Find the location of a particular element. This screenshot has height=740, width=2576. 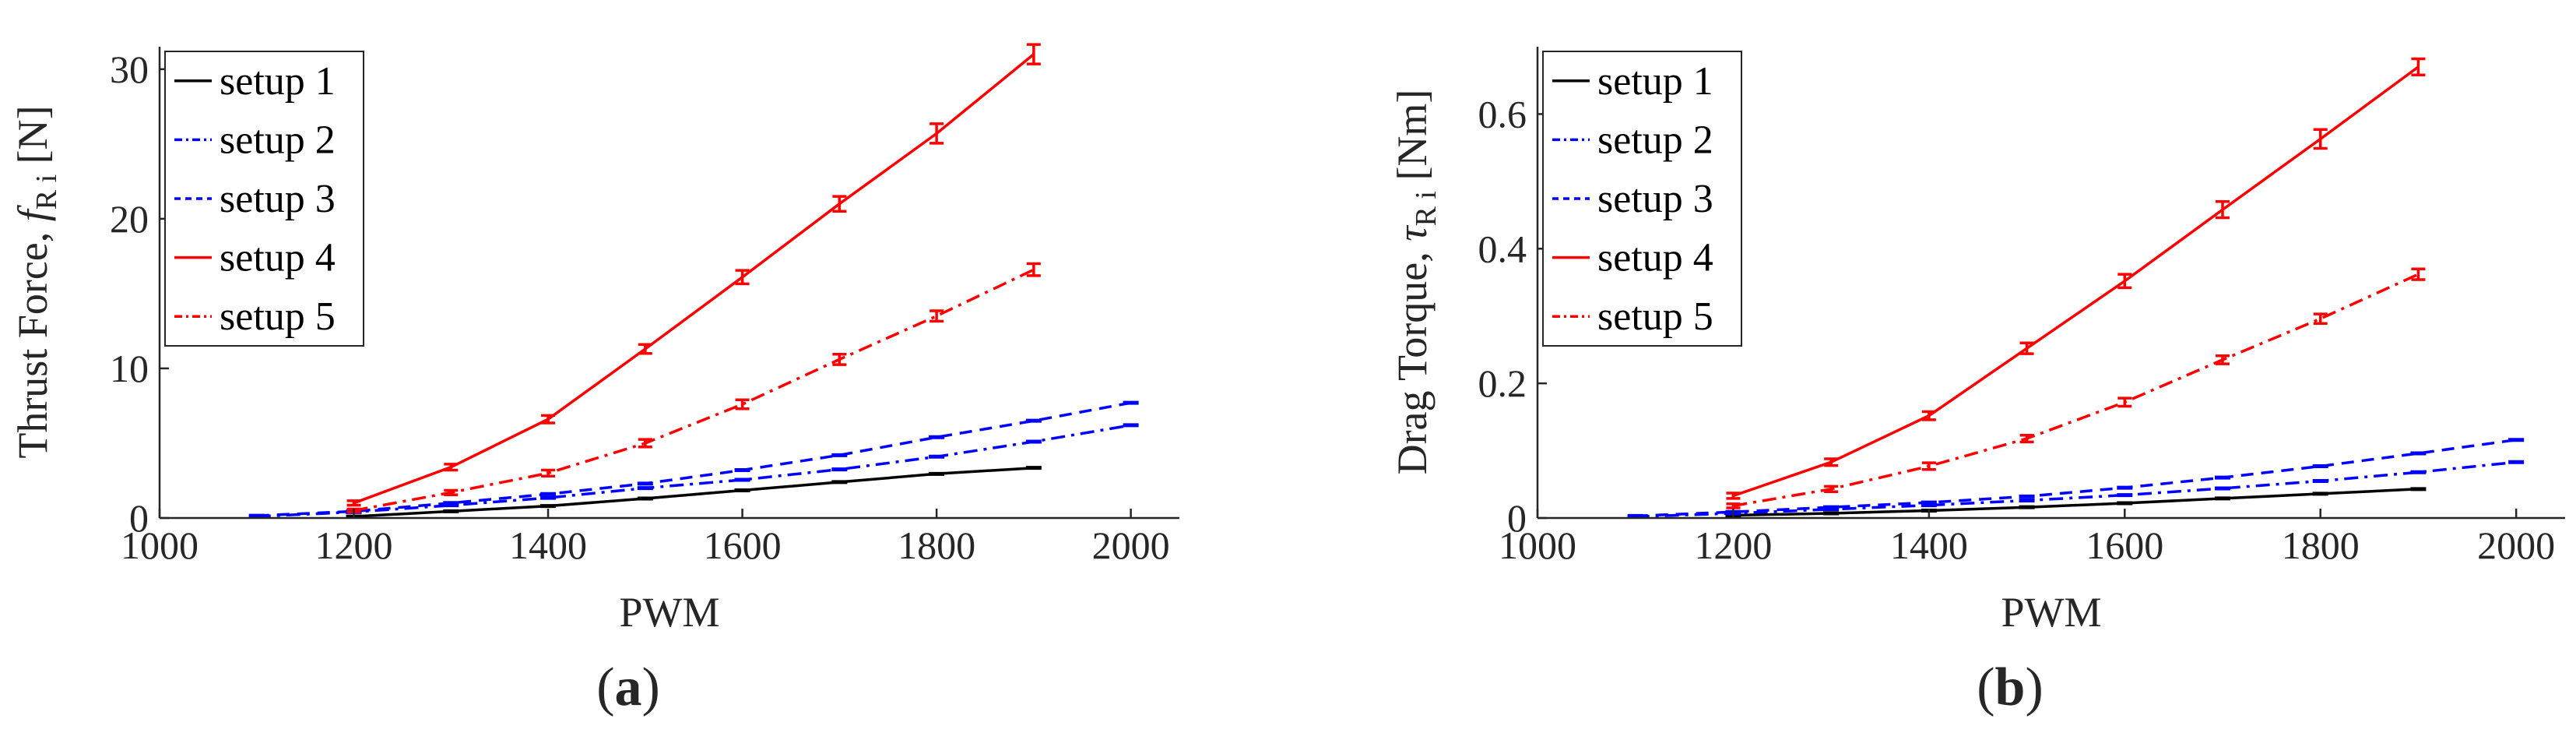

legend-b: setup 1 setup 2 setup 3 setup 4 setup 5 is located at coordinates (1642, 199).